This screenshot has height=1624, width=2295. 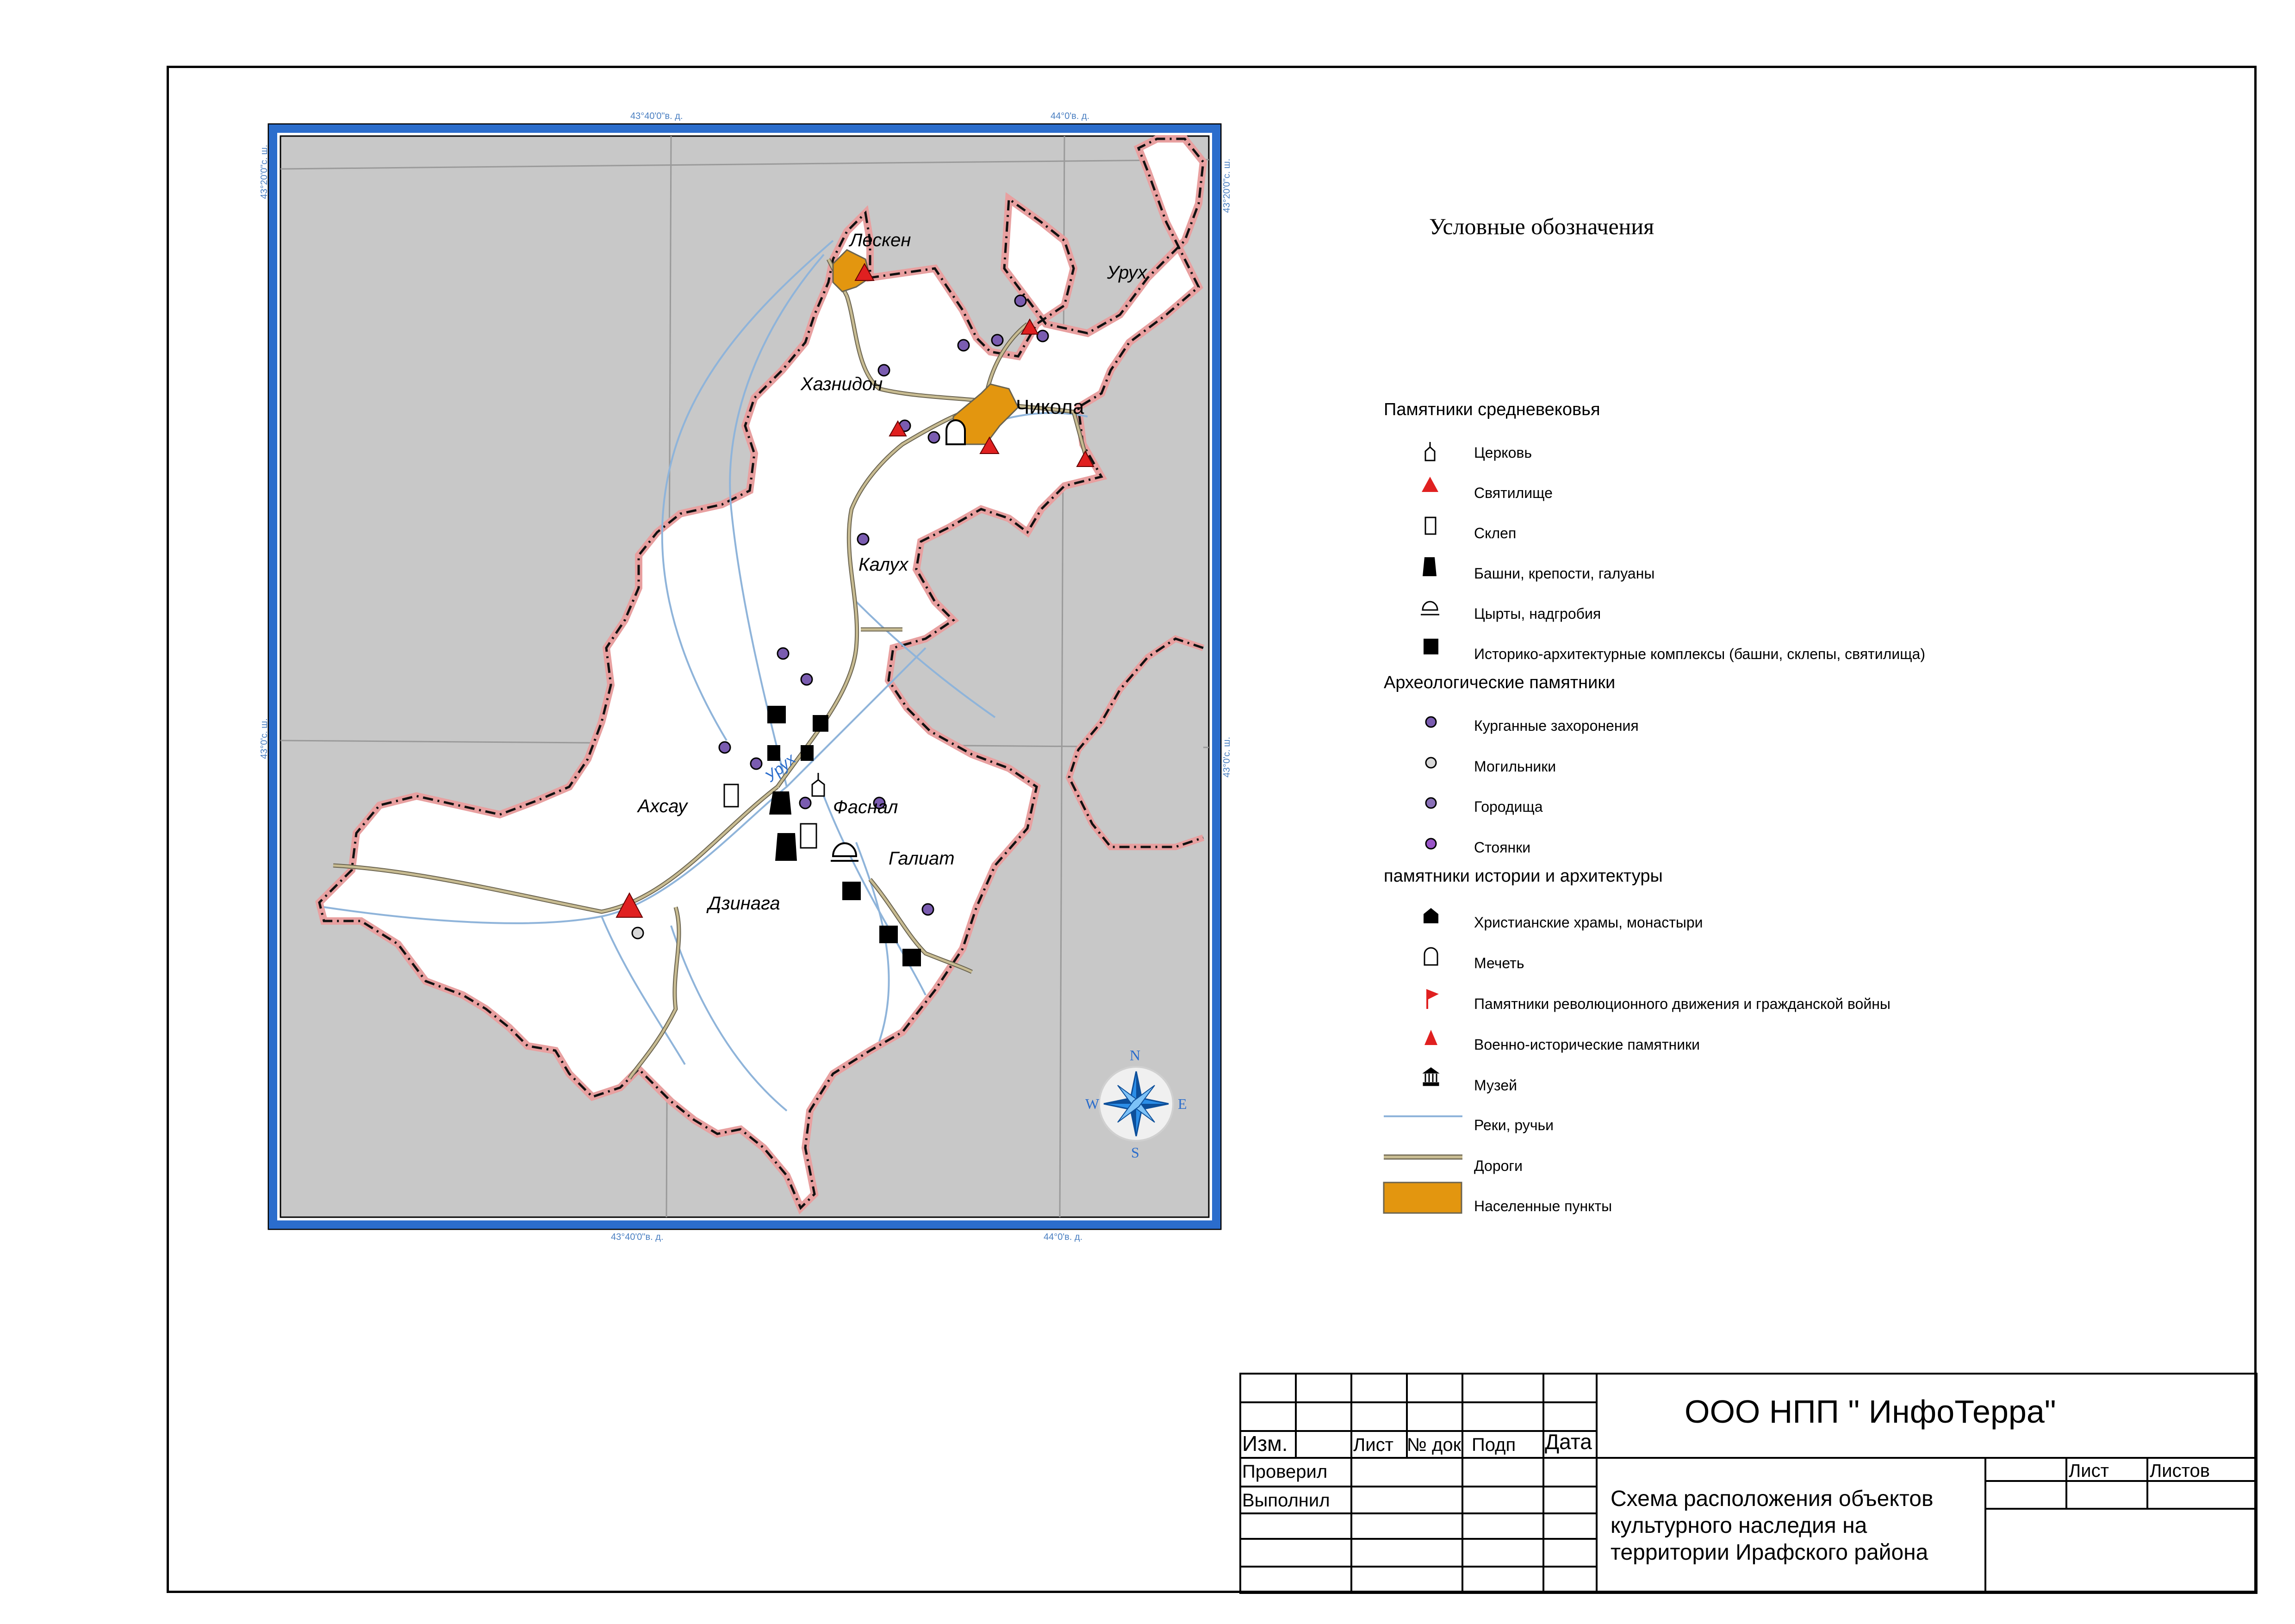 I want to click on legend-item-crypt: Склеп, so click(x=1495, y=533).